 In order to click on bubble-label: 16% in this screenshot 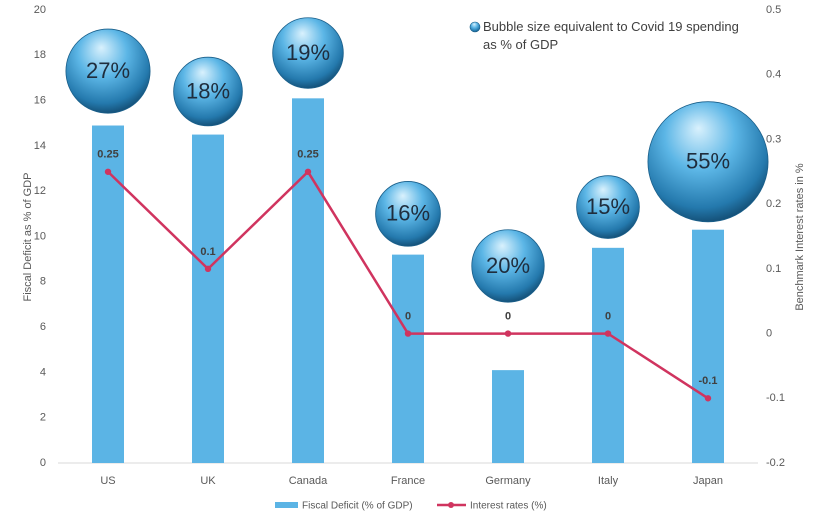, I will do `click(408, 213)`.